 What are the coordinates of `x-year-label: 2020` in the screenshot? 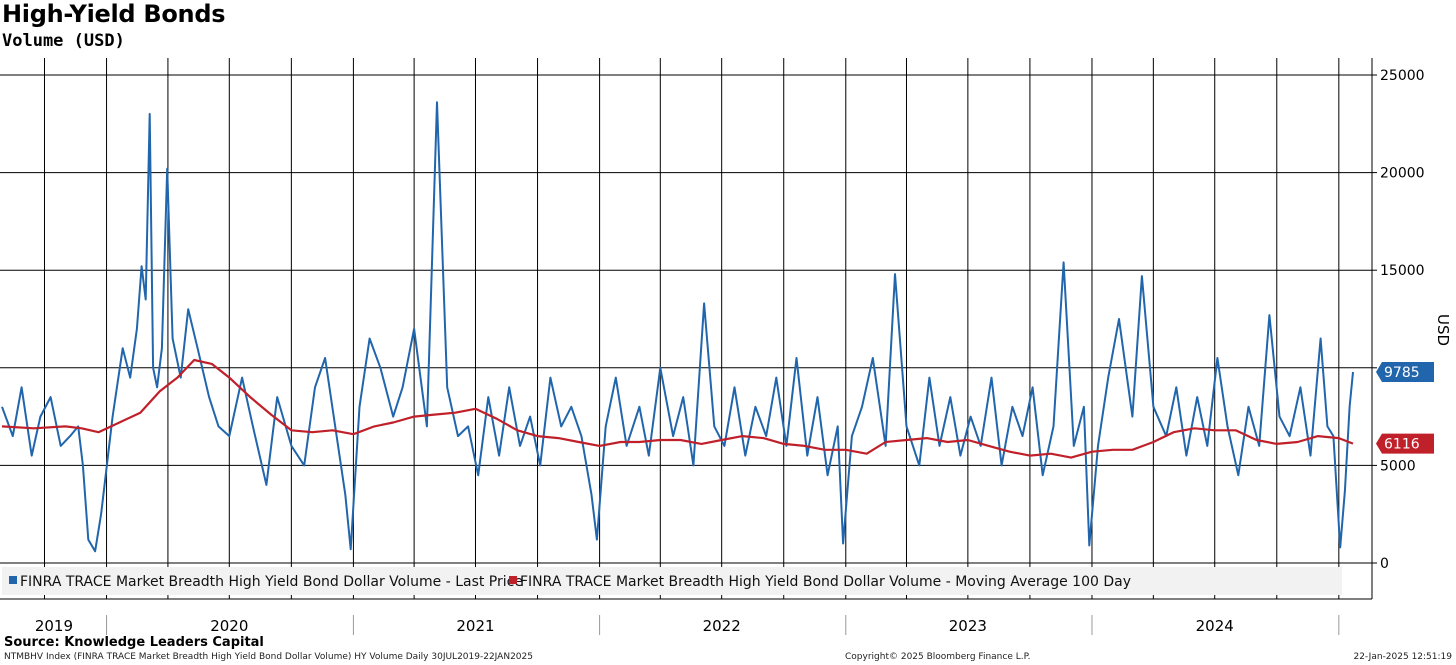 It's located at (229, 626).